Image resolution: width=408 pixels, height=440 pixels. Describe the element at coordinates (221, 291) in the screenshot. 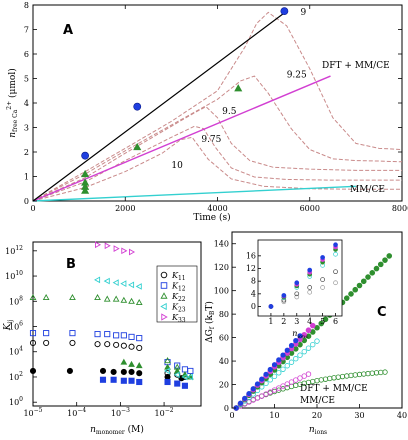

I see `y-tick-label: 100` at that location.